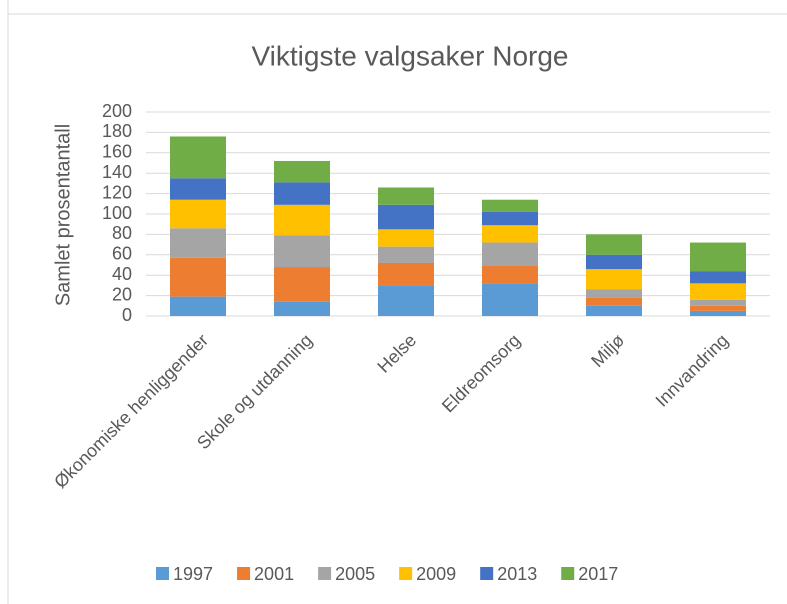 Image resolution: width=787 pixels, height=604 pixels. Describe the element at coordinates (127, 315) in the screenshot. I see `y-tick-label: 0` at that location.